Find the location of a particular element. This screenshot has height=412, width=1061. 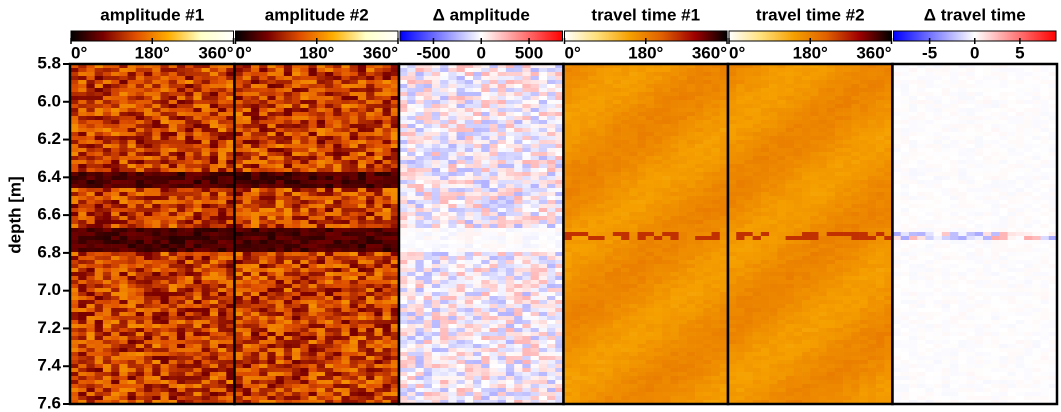

y-tick-label: 7.4 is located at coordinates (49, 365).